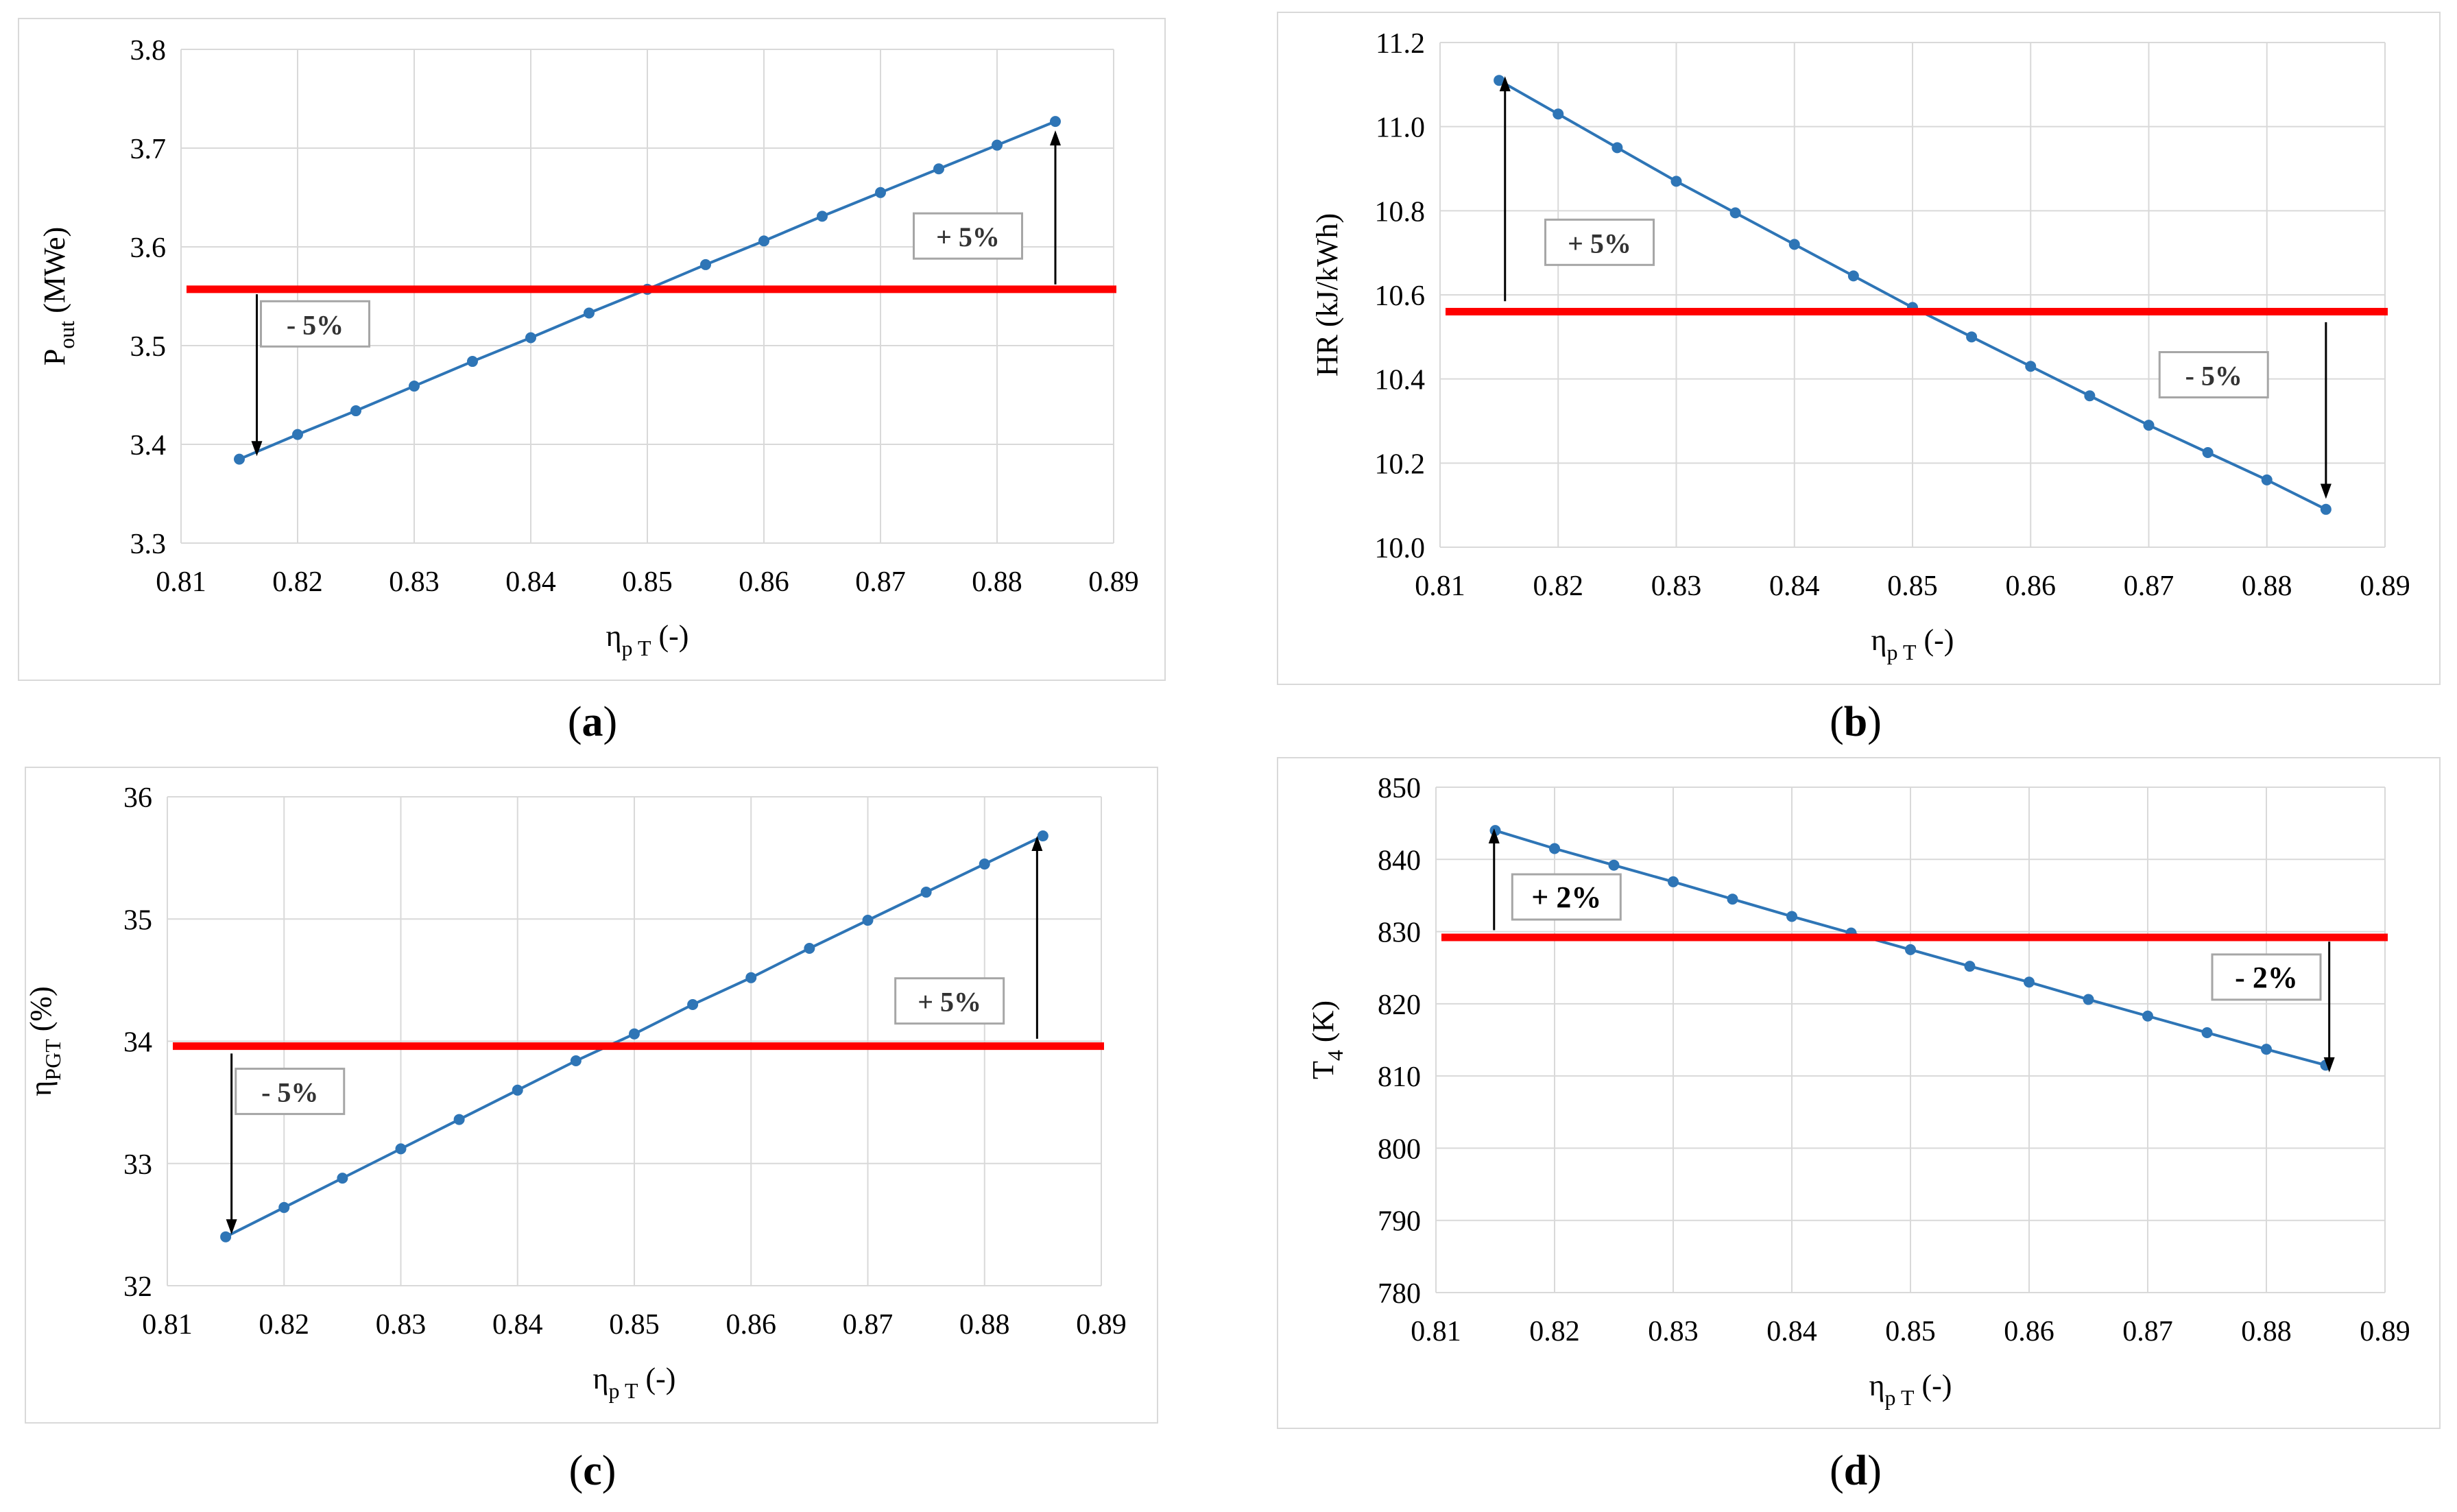 The width and height of the screenshot is (2457, 1512). What do you see at coordinates (1400, 128) in the screenshot?
I see `y-tick-label: 11.0` at bounding box center [1400, 128].